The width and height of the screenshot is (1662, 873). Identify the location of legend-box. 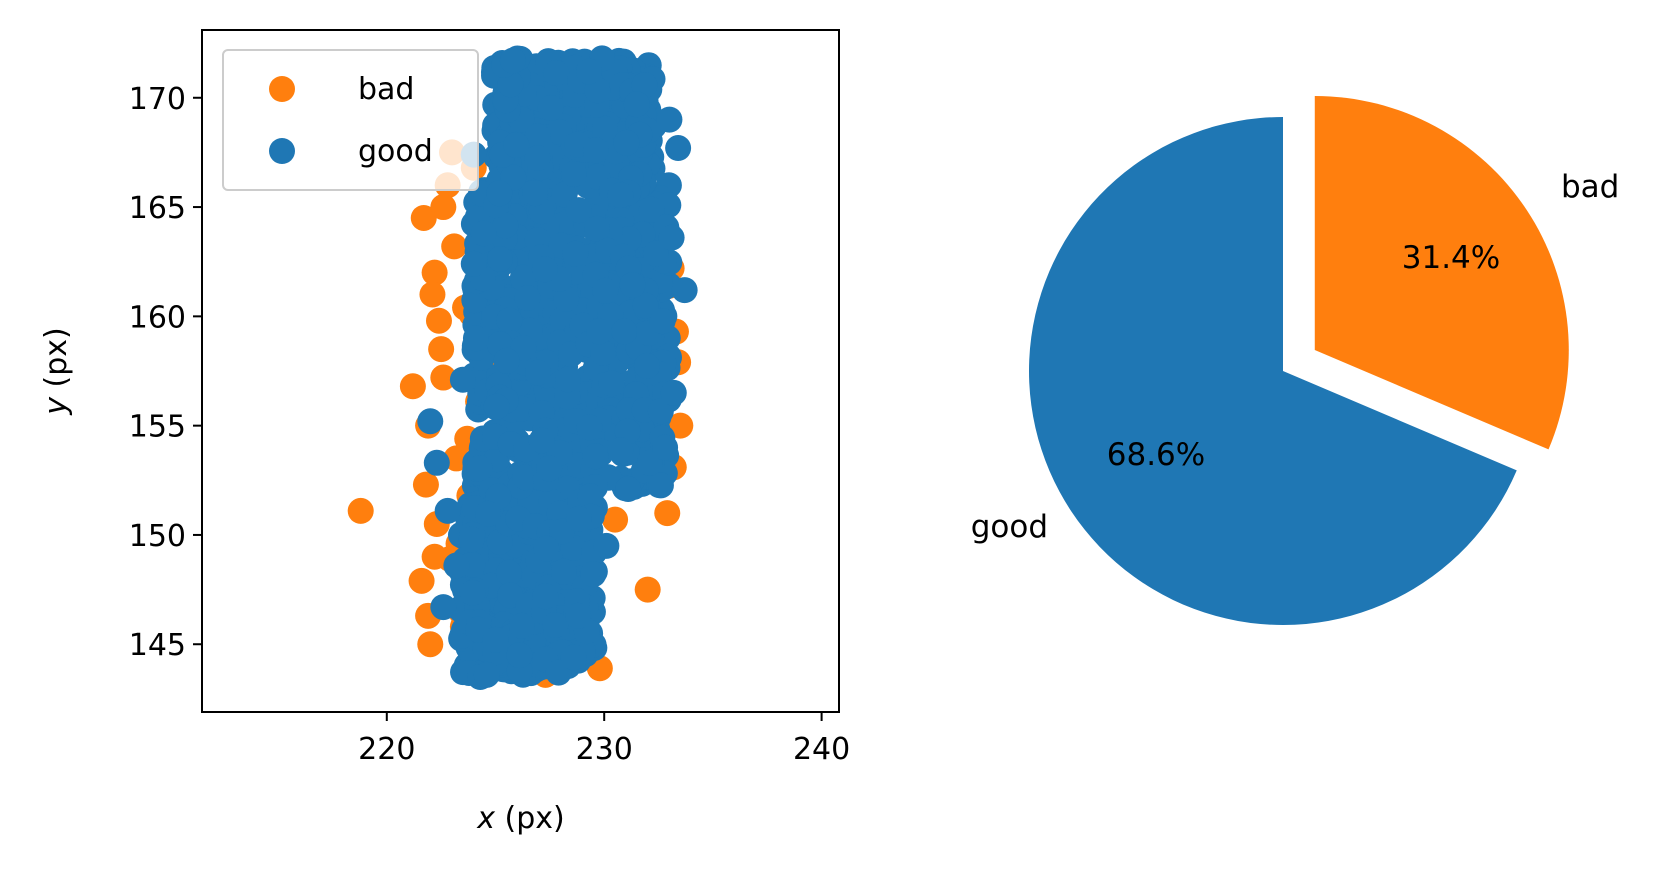
(350, 120).